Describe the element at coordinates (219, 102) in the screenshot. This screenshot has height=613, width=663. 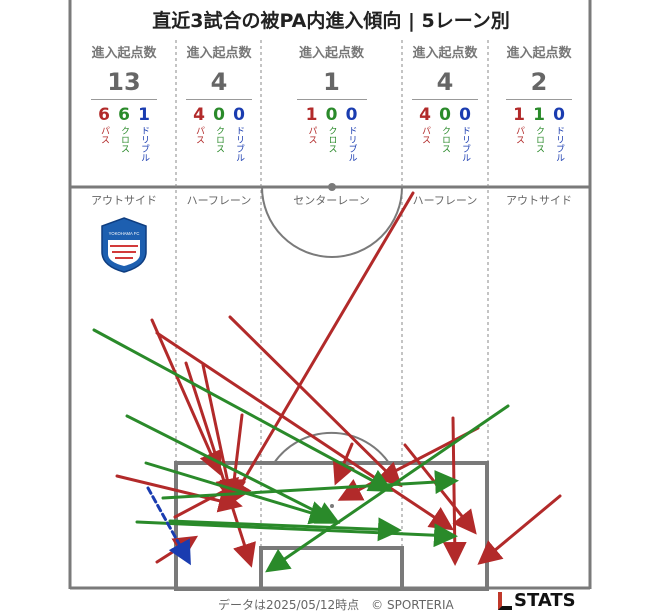
I see `lane-stat-halfspace-left: 進入起点数 4 4 パス 0 クロス 0 ドリブル` at that location.